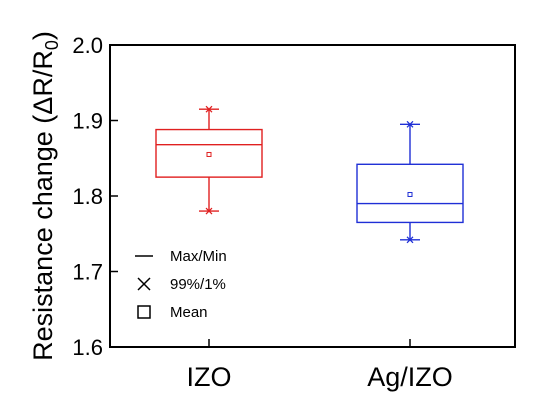 This screenshot has height=407, width=534. What do you see at coordinates (209, 377) in the screenshot?
I see `x-tick-label: IZO` at bounding box center [209, 377].